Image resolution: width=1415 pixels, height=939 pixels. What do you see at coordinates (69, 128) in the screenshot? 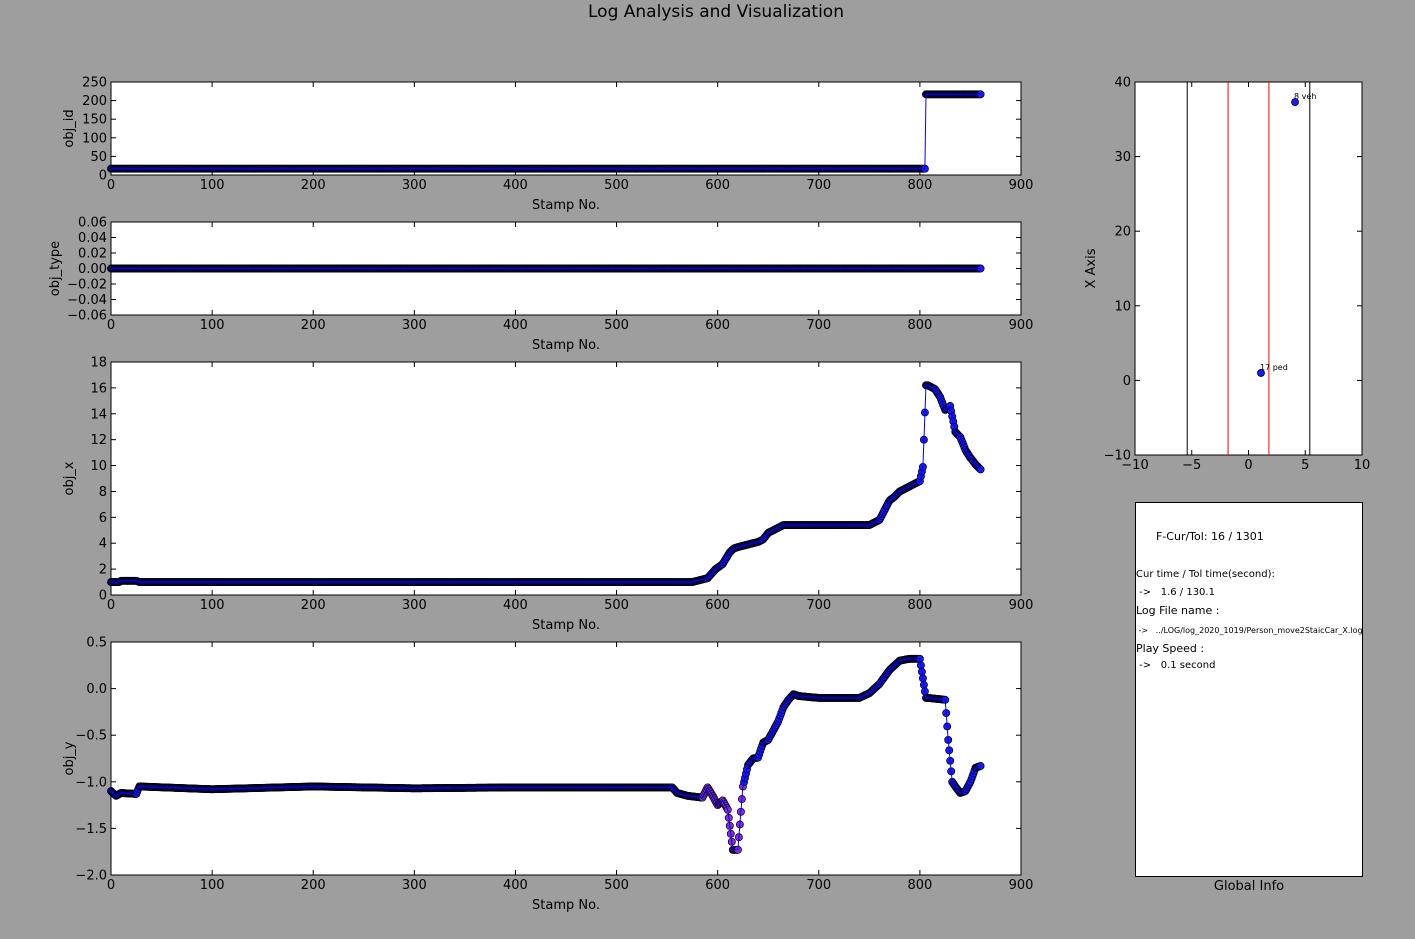
I see `y-axis-label: obj_id` at bounding box center [69, 128].